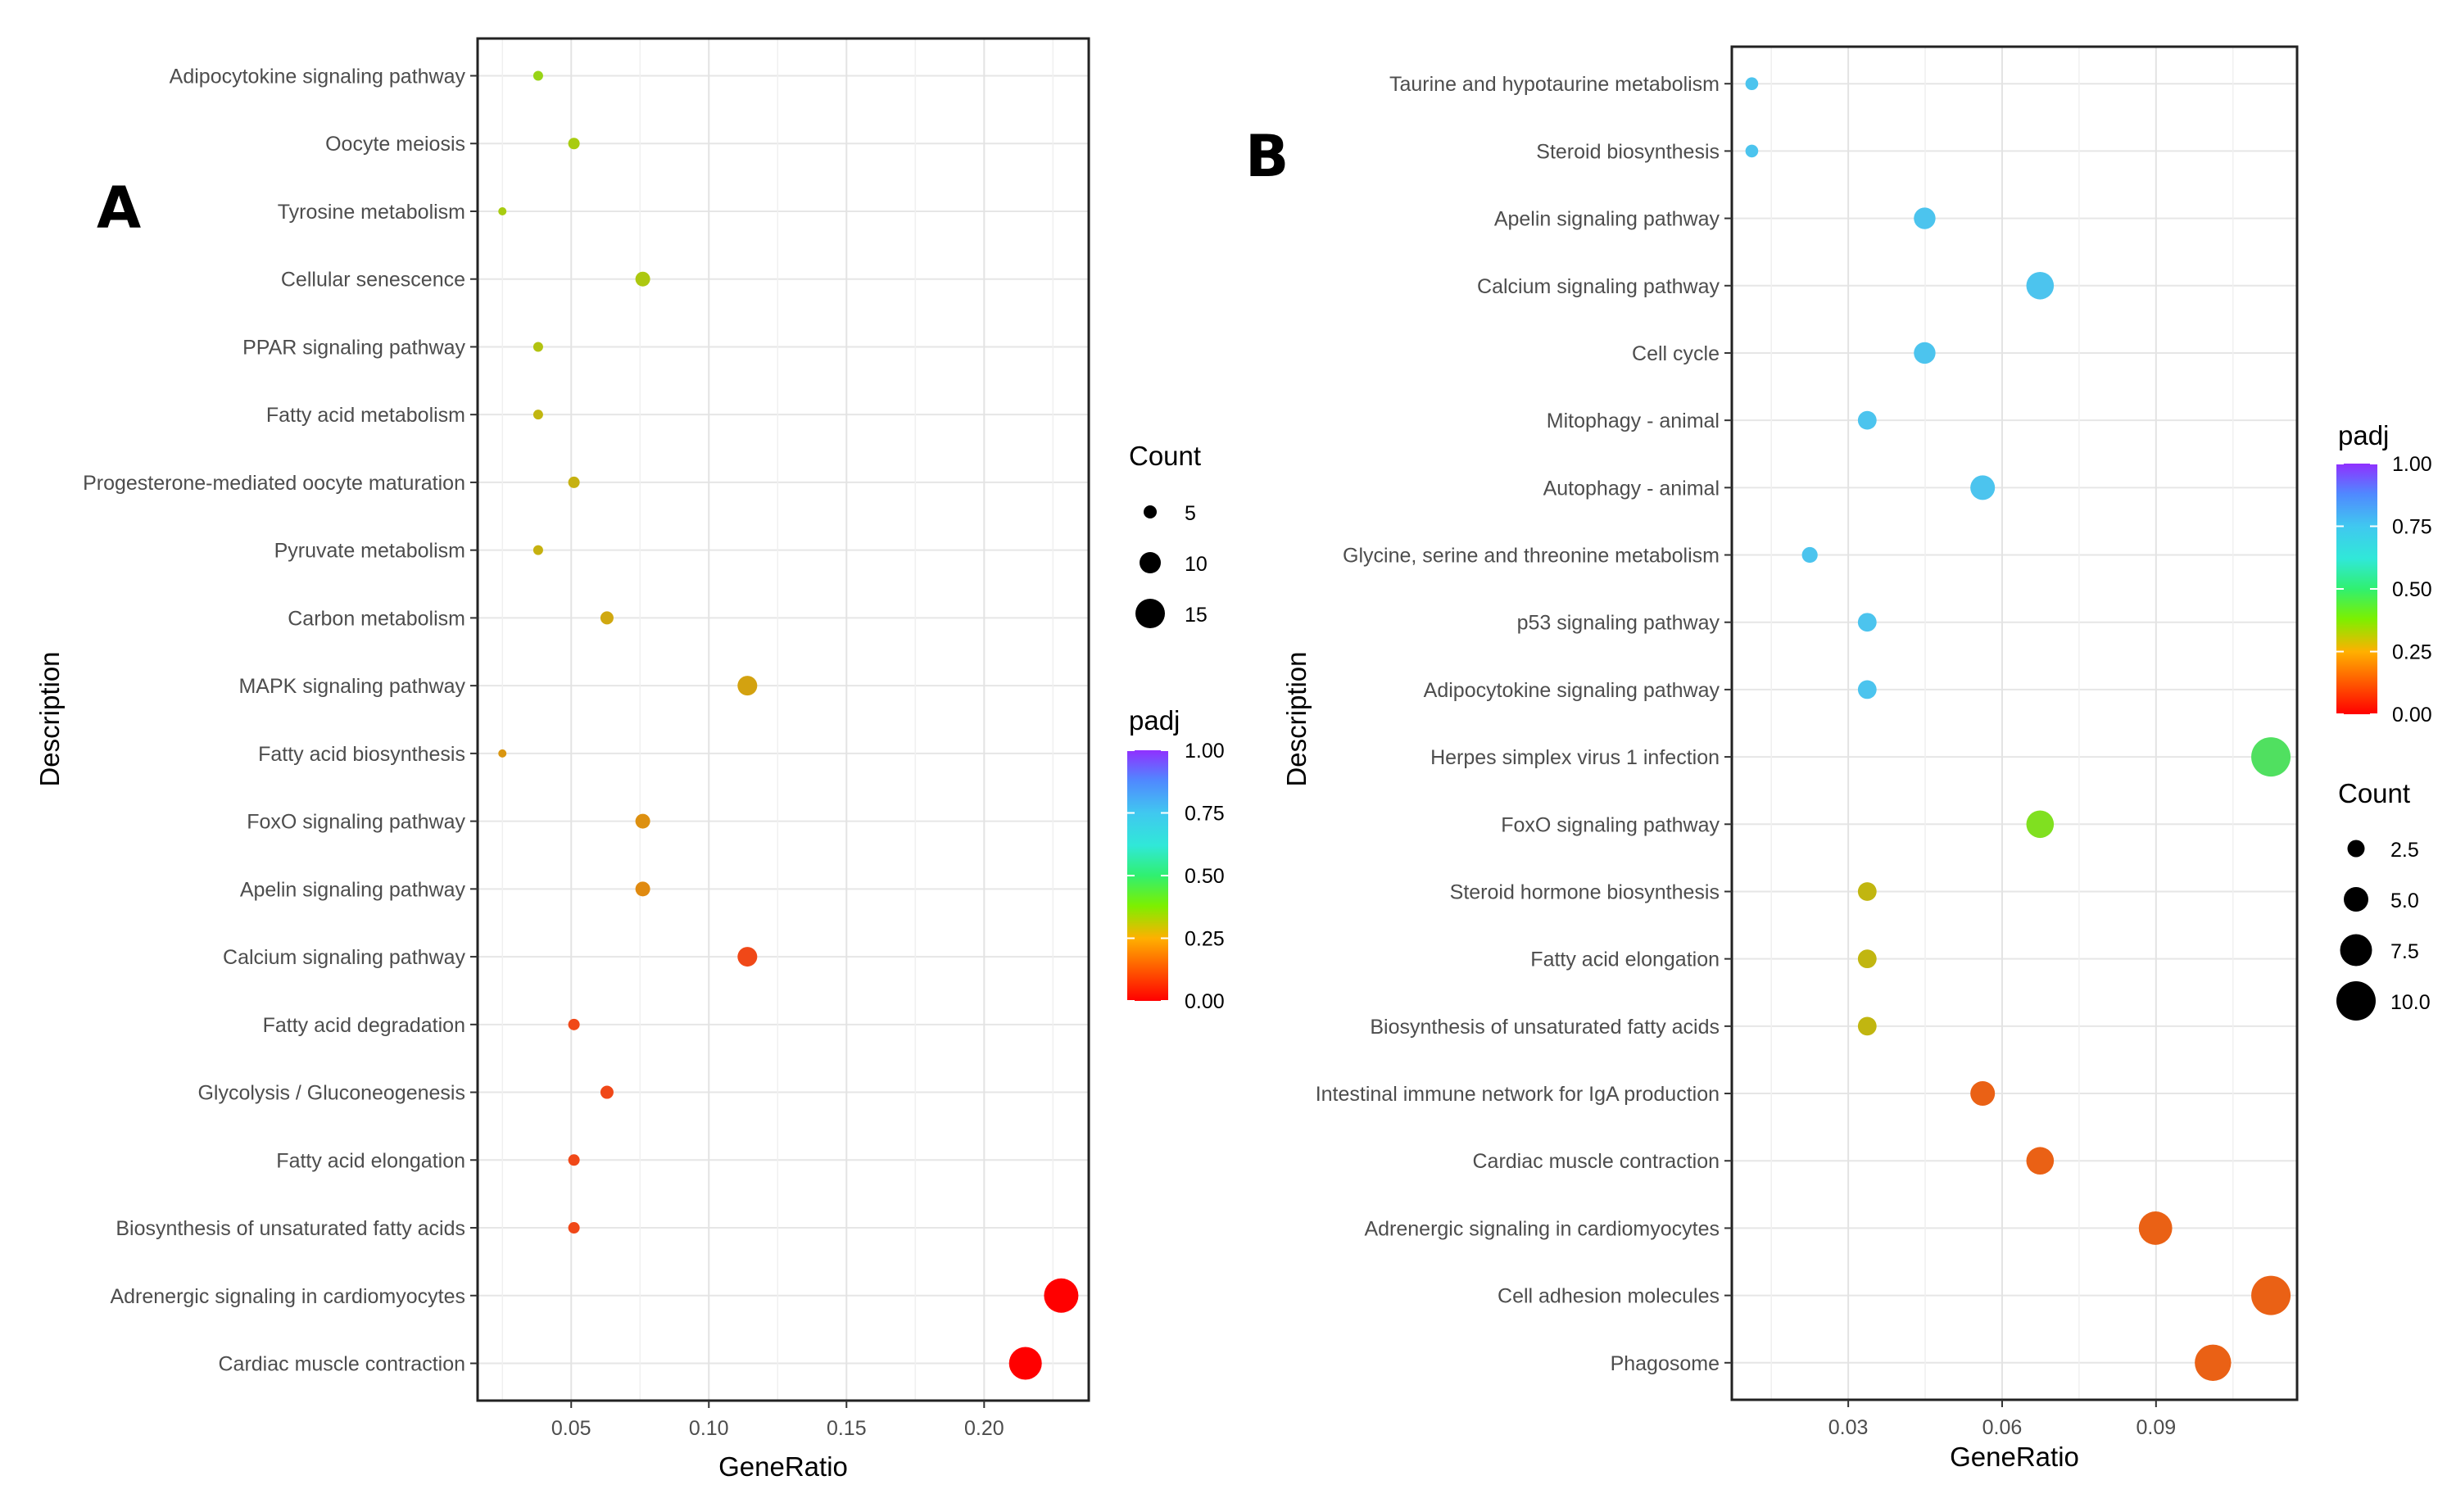  What do you see at coordinates (777, 1421) in the screenshot?
I see `x-axis: 0.05 0.10 0.15 0.20` at bounding box center [777, 1421].